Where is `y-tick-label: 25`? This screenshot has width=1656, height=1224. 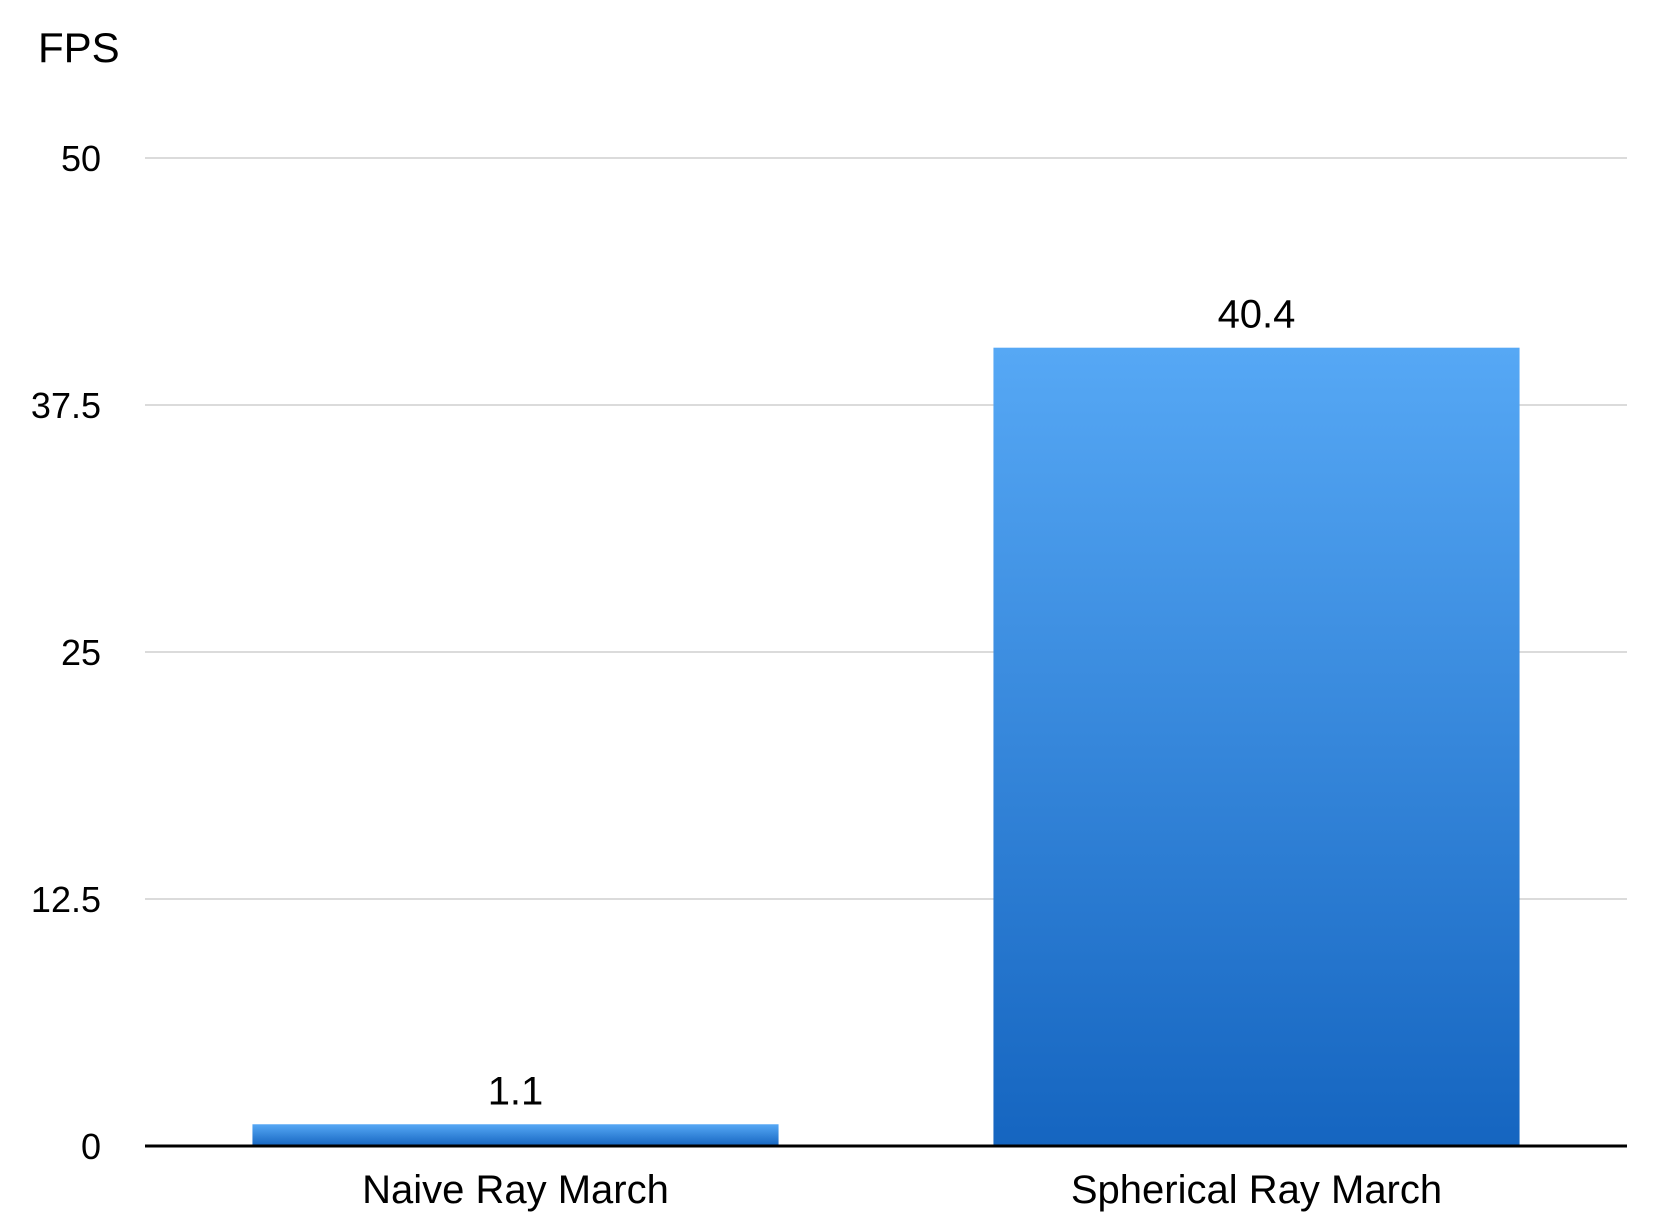
y-tick-label: 25 is located at coordinates (81, 652).